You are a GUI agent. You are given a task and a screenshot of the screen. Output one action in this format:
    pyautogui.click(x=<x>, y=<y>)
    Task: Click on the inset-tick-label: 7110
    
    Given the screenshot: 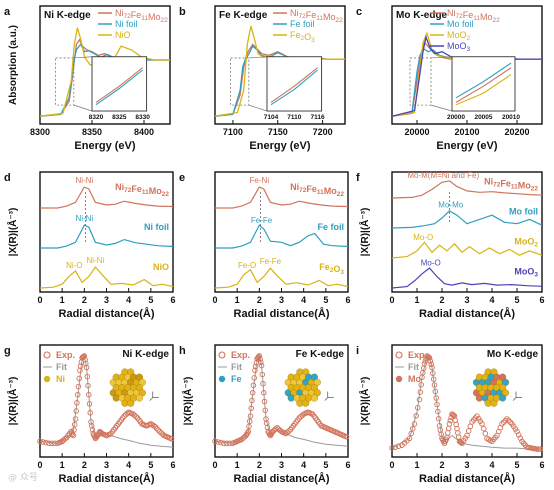 What is the action you would take?
    pyautogui.click(x=294, y=117)
    